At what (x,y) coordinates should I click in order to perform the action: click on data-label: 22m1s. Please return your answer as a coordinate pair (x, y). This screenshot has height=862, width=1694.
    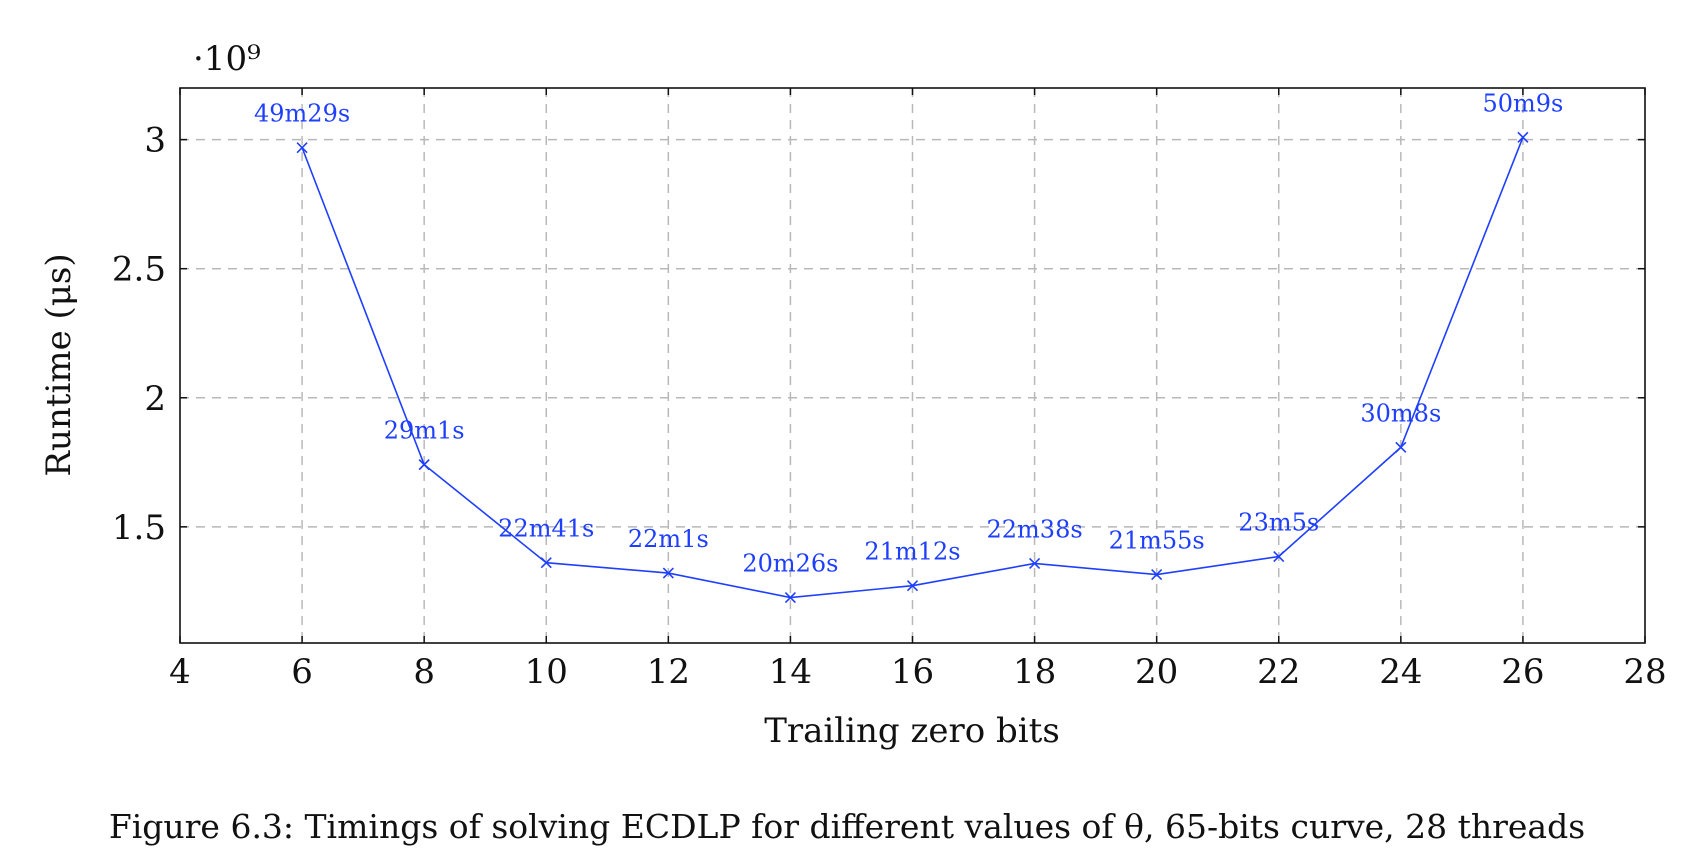
    Looking at the image, I should click on (668, 539).